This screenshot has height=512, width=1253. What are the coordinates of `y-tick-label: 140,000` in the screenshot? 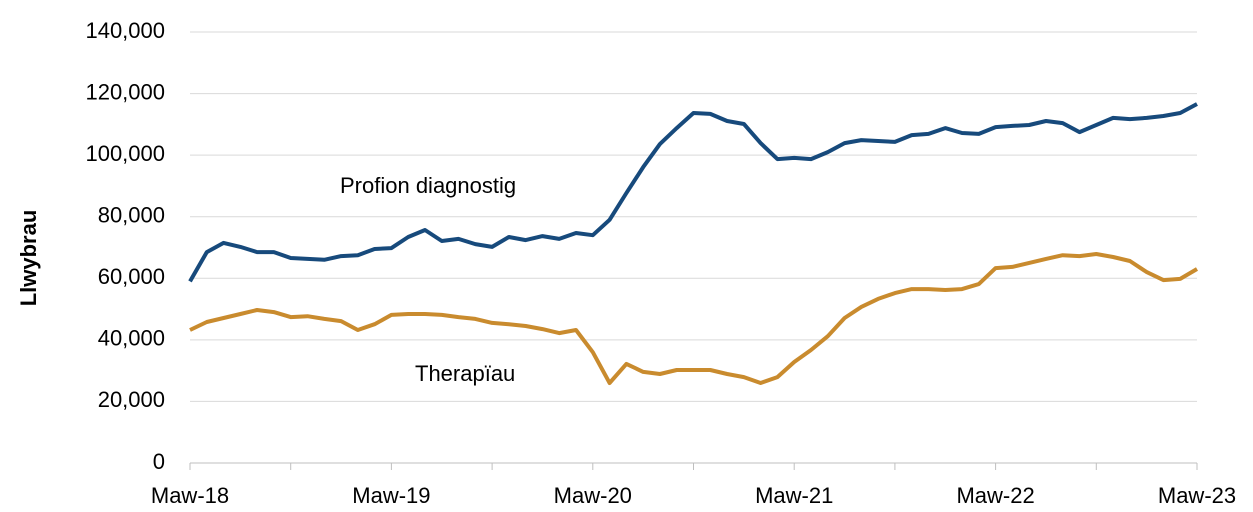 It's located at (125, 30).